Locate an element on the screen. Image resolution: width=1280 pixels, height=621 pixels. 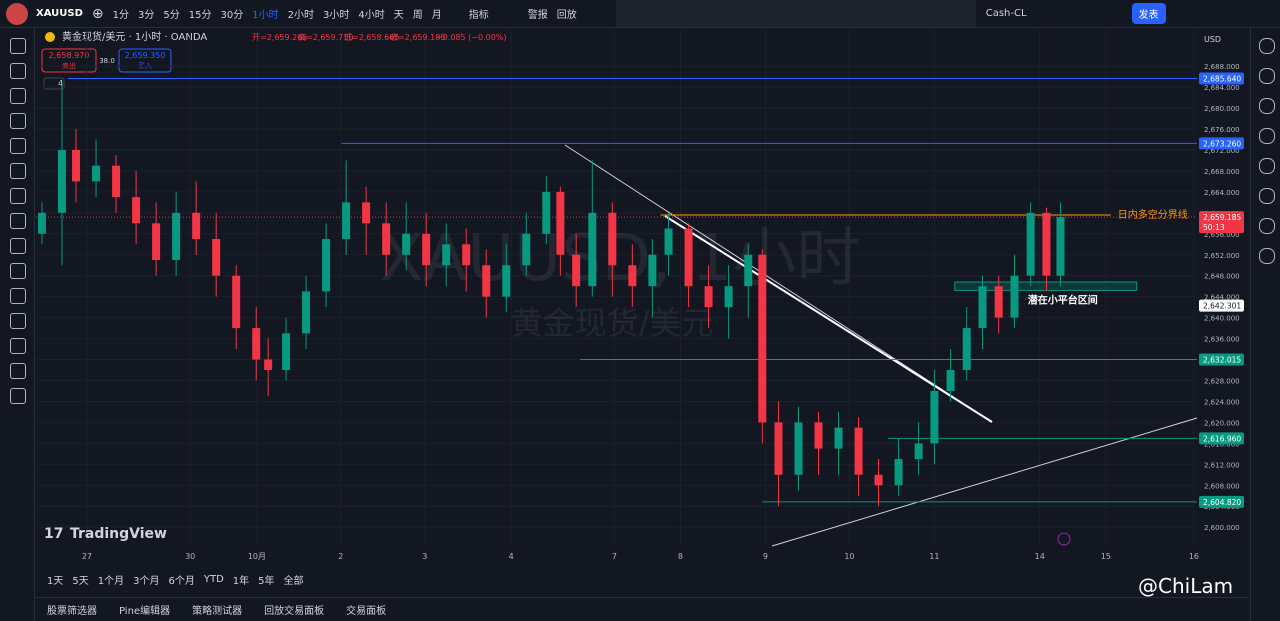
range-button: 5天 is located at coordinates (80, 581).